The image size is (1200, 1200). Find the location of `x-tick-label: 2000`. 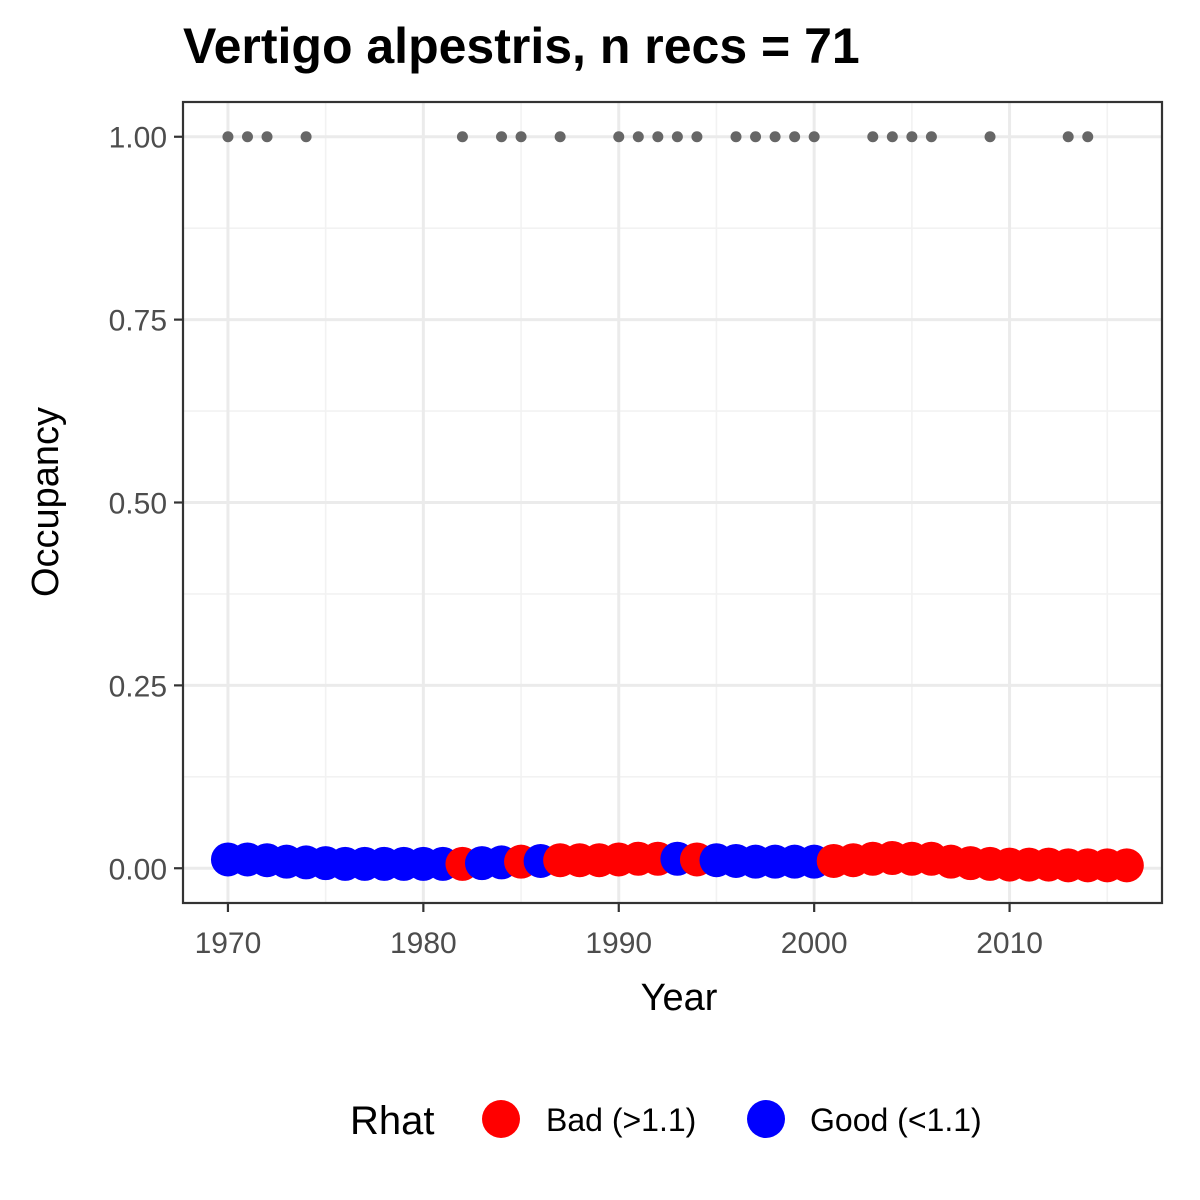

x-tick-label: 2000 is located at coordinates (814, 943).